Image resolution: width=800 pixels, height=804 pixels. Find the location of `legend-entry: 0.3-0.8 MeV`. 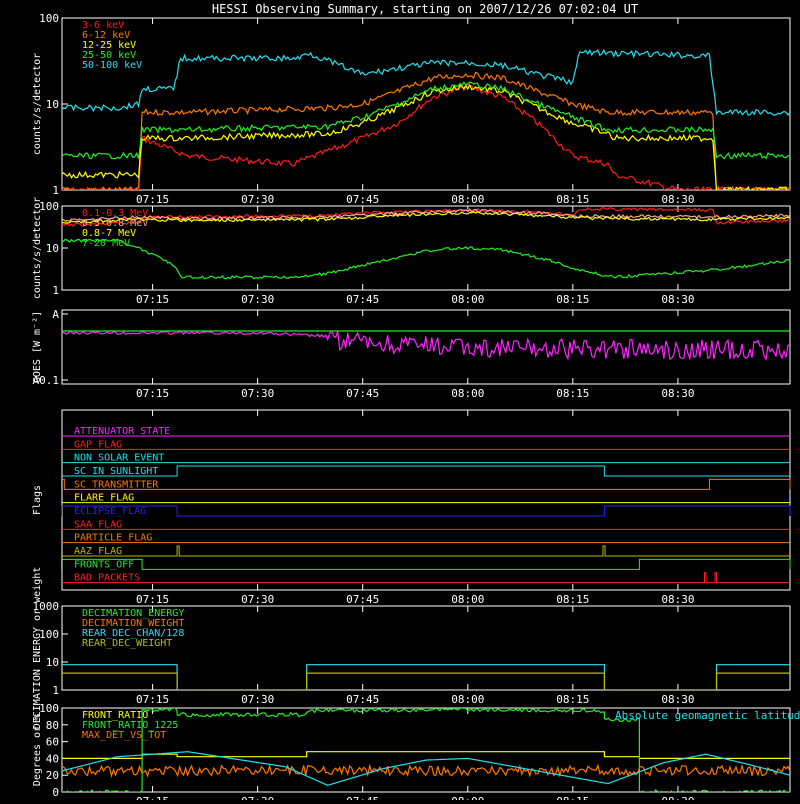

legend-entry: 0.3-0.8 MeV is located at coordinates (115, 223).